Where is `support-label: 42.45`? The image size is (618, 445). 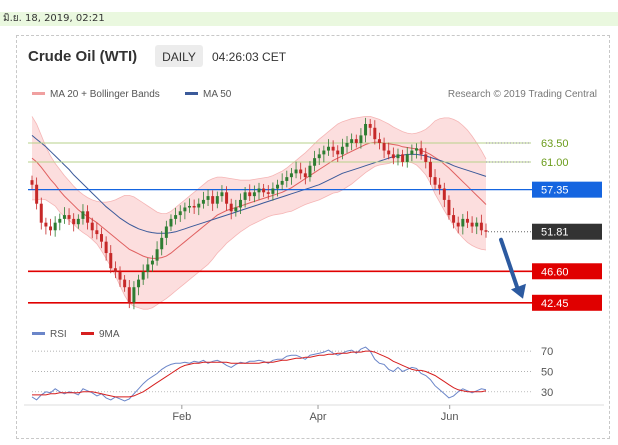 support-label: 42.45 is located at coordinates (555, 304).